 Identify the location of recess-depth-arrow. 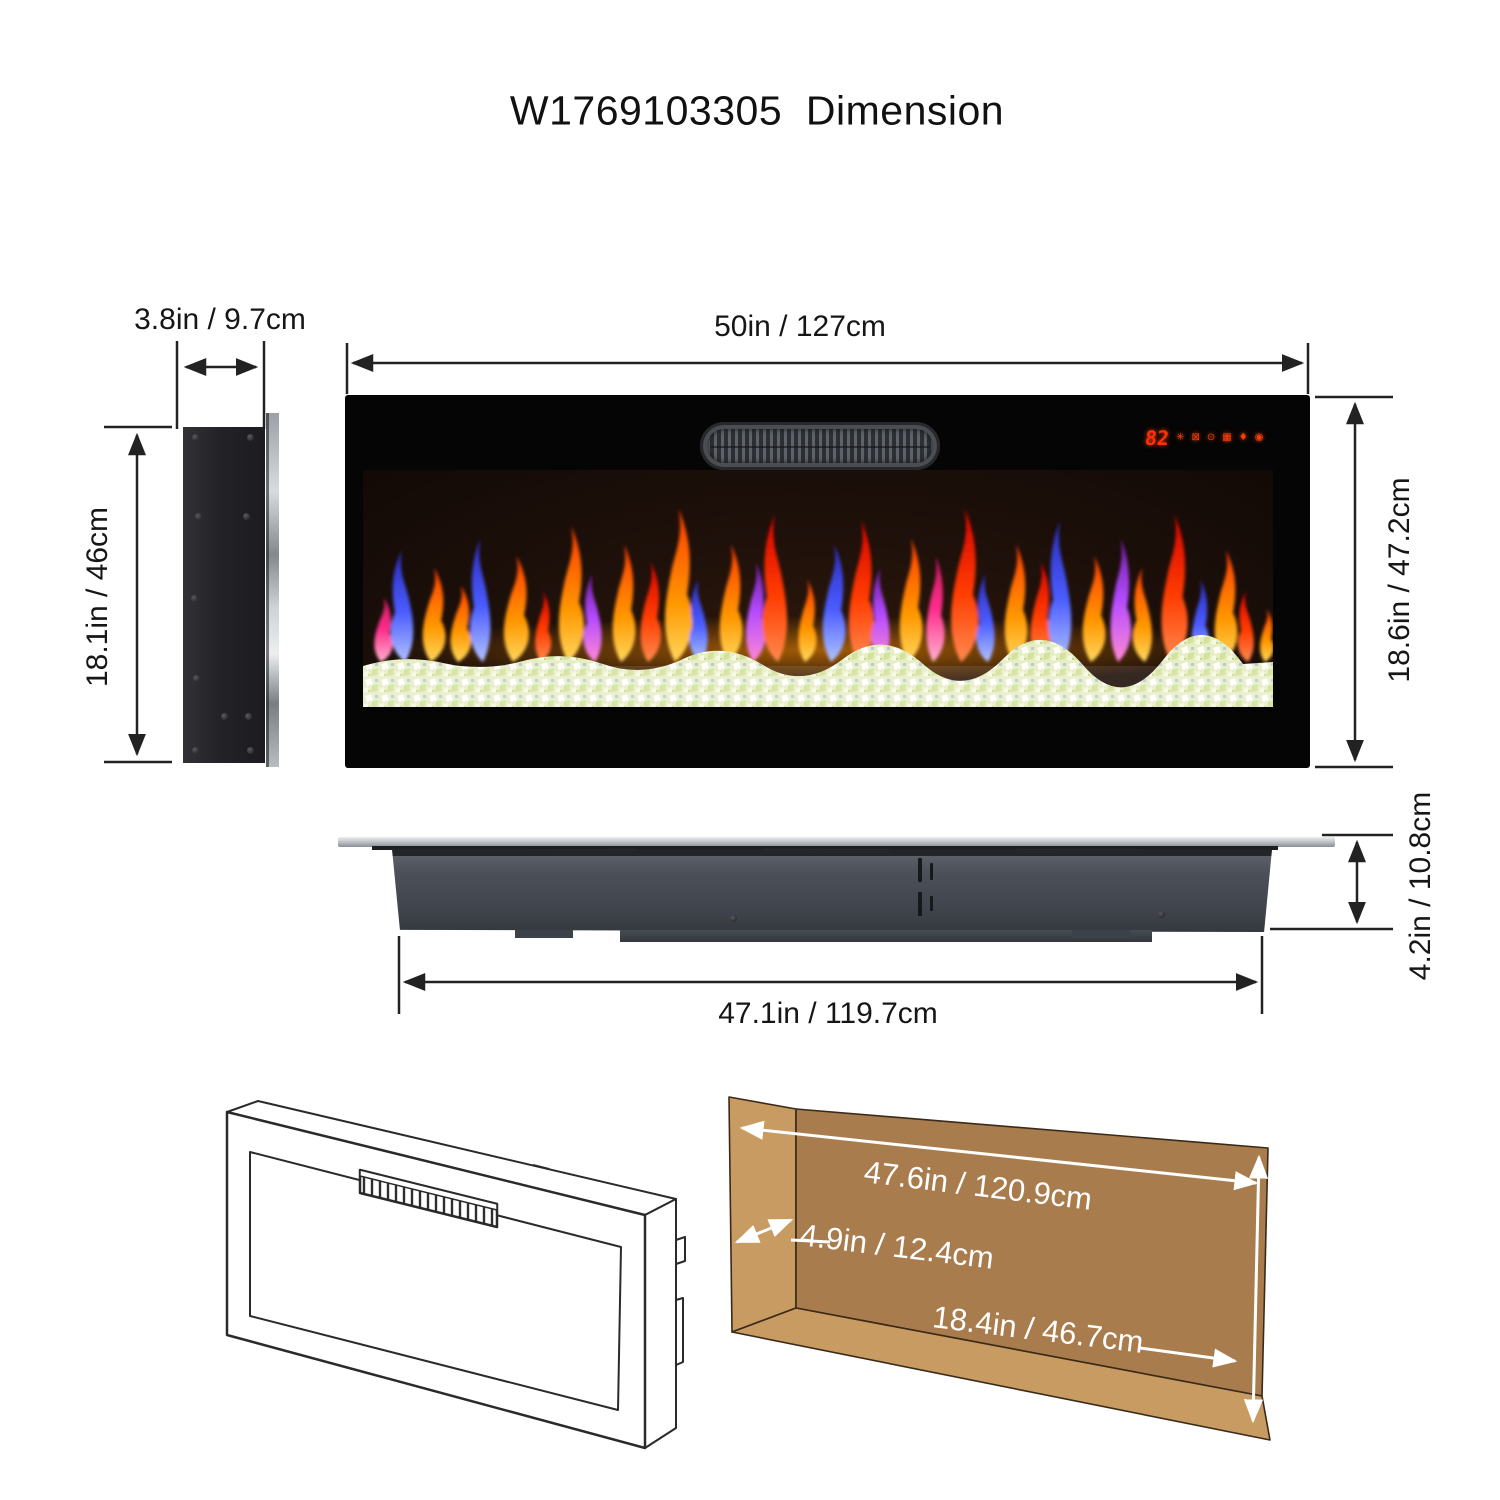
(764, 1231).